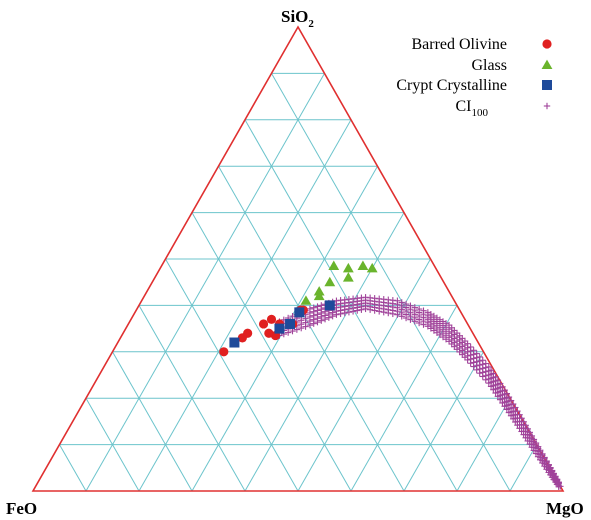 This screenshot has height=520, width=591. I want to click on legend-label-glass: Glass, so click(489, 65).